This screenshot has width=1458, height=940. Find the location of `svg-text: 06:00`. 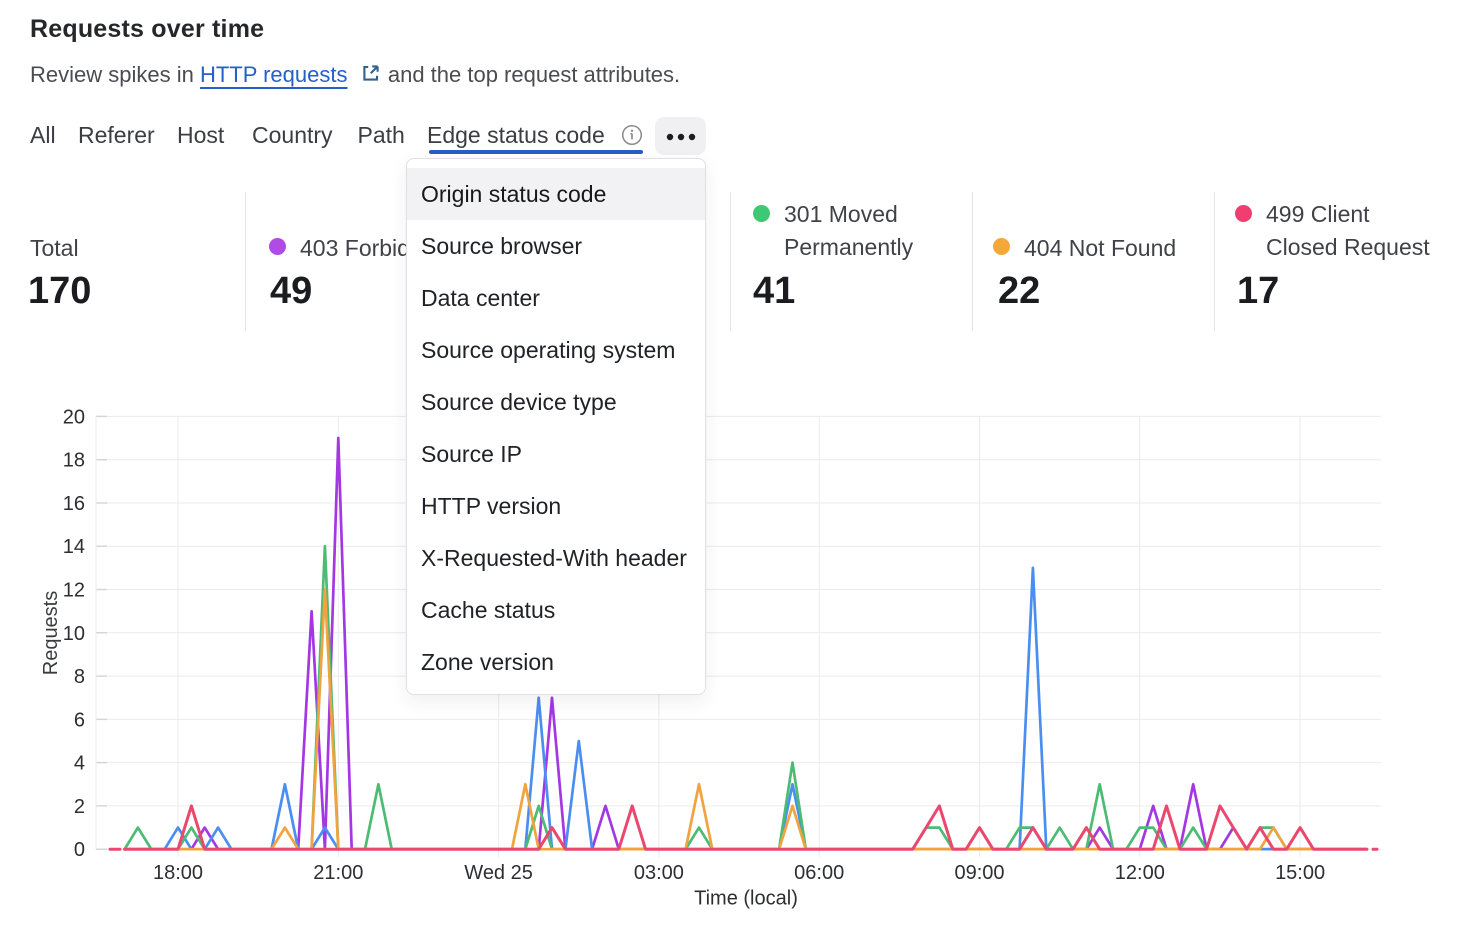

svg-text: 06:00 is located at coordinates (819, 873).